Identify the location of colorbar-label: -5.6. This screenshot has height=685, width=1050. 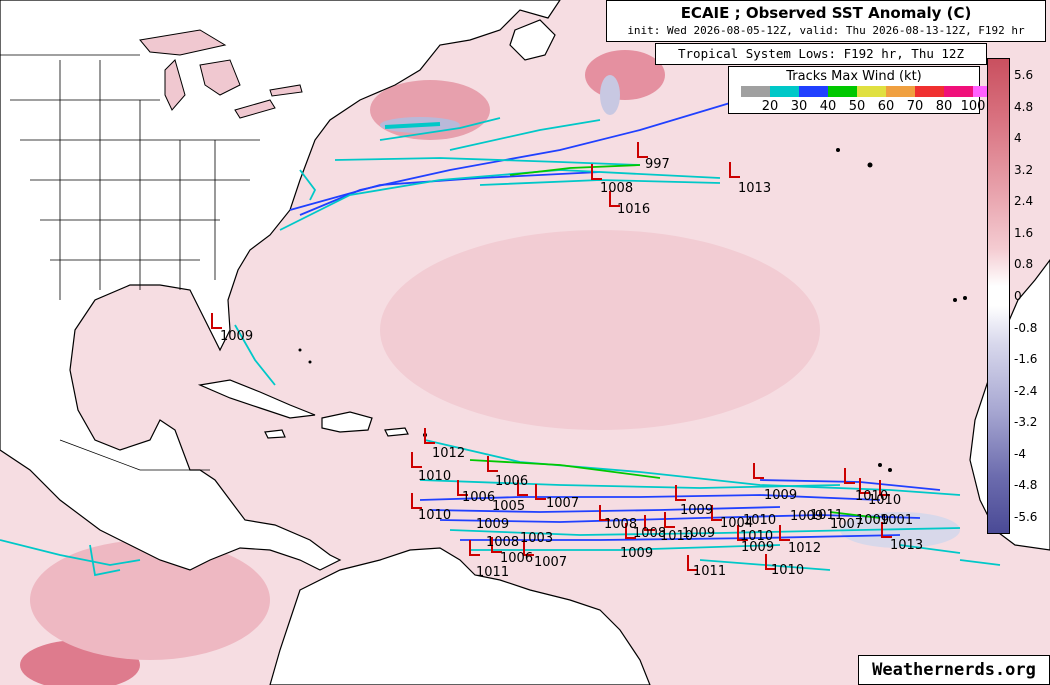
(1026, 517).